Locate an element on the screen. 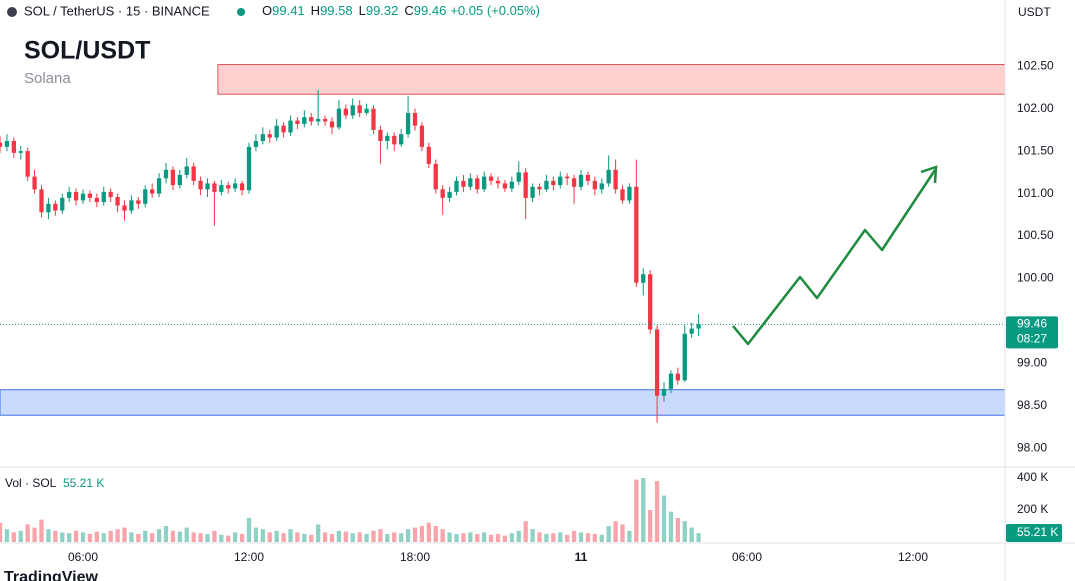 This screenshot has width=1075, height=581. ohlc-key: C is located at coordinates (408, 10).